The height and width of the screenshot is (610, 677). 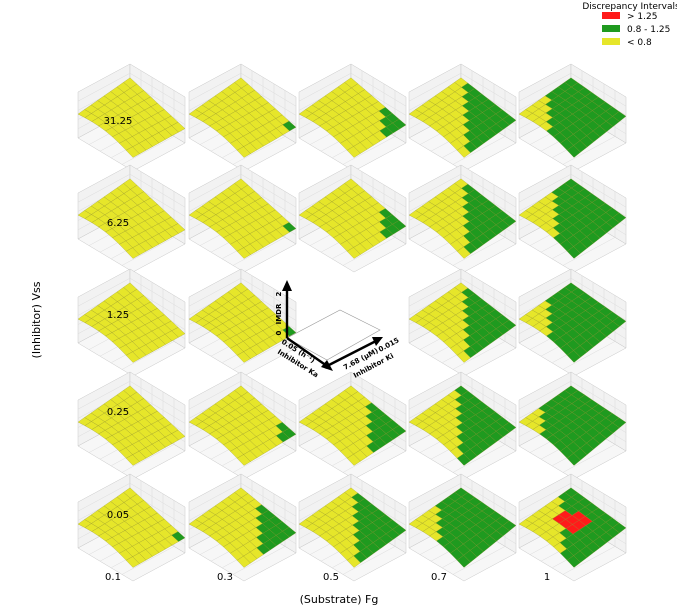 I want to click on column-label: 0.3, so click(x=225, y=577).